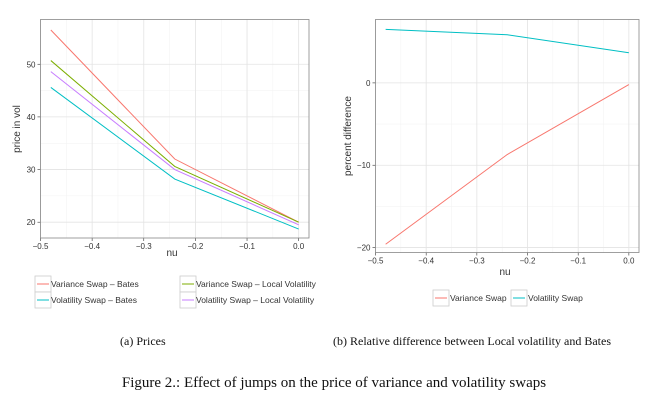 The width and height of the screenshot is (668, 408). What do you see at coordinates (578, 261) in the screenshot?
I see `chart-b-xtick-label: −0.1` at bounding box center [578, 261].